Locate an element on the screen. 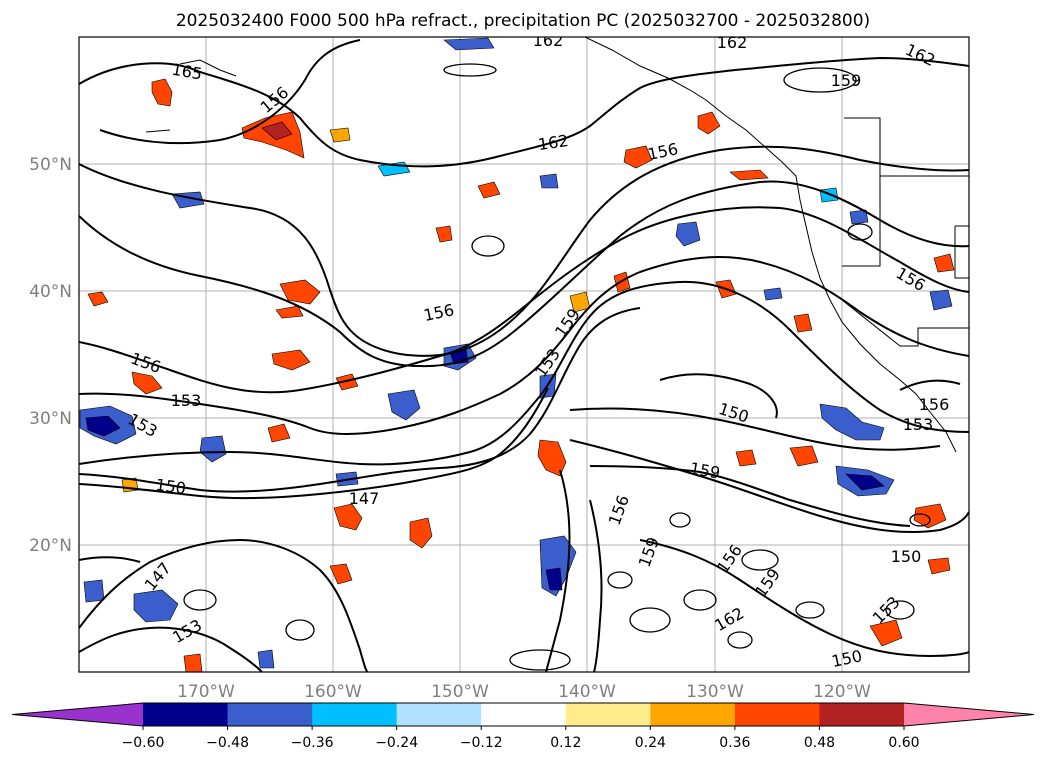 Image resolution: width=1047 pixels, height=765 pixels. contour-label: 159 is located at coordinates (846, 80).